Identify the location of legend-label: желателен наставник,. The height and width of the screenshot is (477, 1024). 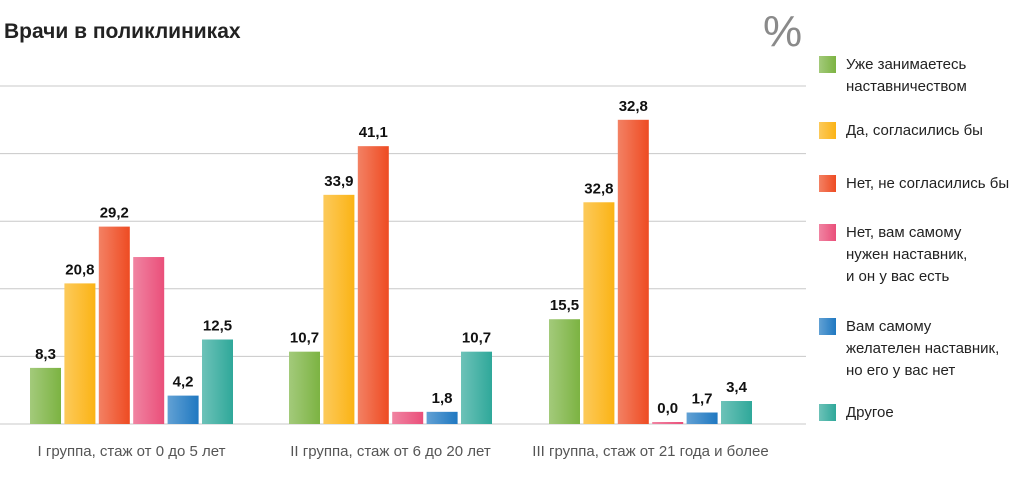
(922, 348).